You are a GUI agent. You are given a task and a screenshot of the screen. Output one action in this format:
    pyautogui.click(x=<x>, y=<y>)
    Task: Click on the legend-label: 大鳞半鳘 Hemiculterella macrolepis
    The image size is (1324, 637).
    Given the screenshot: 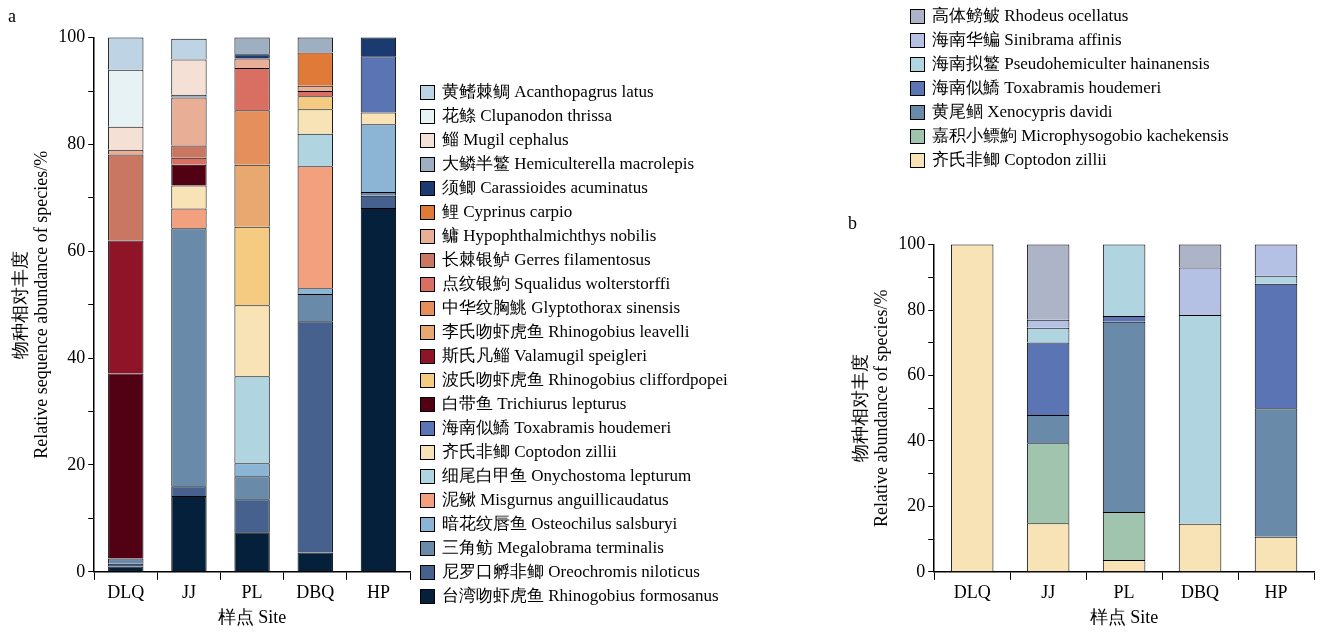 What is the action you would take?
    pyautogui.click(x=568, y=164)
    